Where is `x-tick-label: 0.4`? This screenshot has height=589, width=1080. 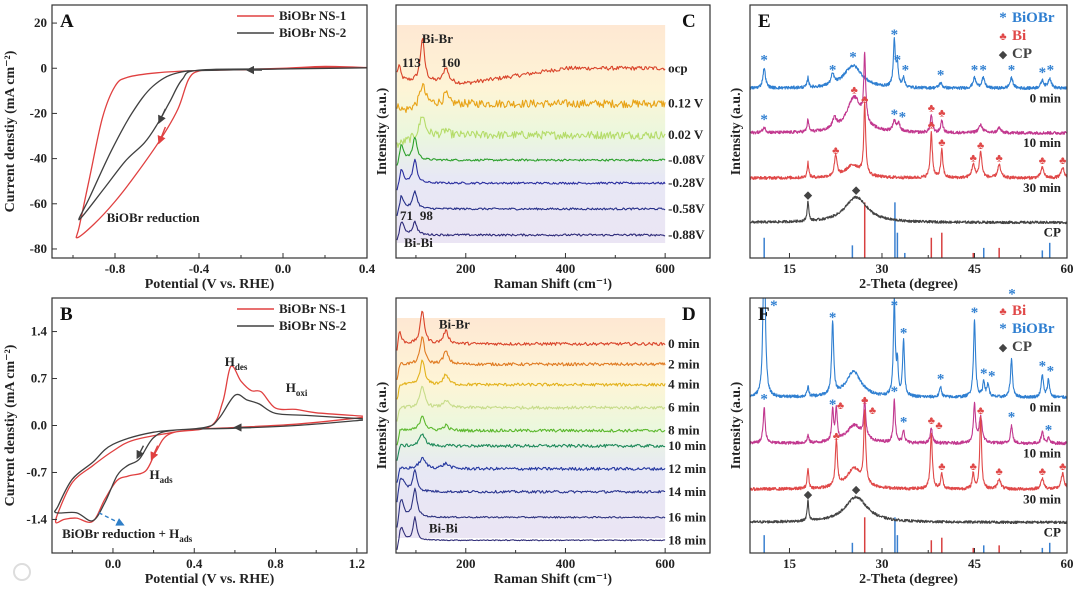 x-tick-label: 0.4 is located at coordinates (367, 268).